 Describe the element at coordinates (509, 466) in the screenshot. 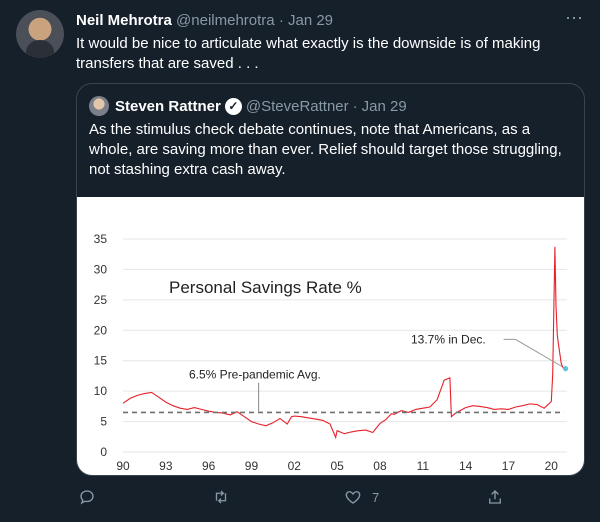

I see `x-tick-label: 17` at that location.